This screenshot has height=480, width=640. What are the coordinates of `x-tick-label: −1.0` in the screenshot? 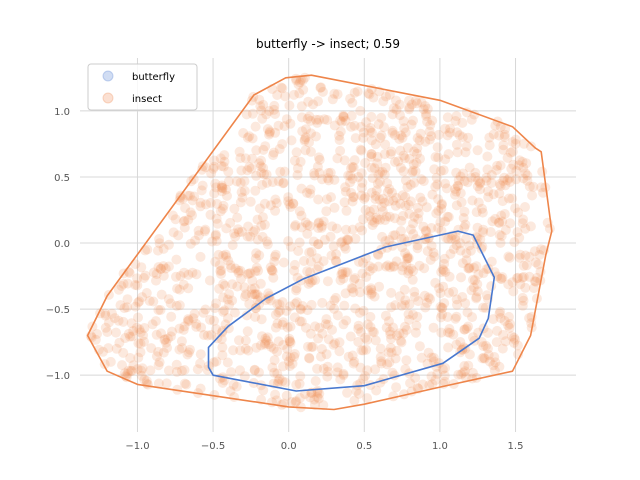 It's located at (137, 446).